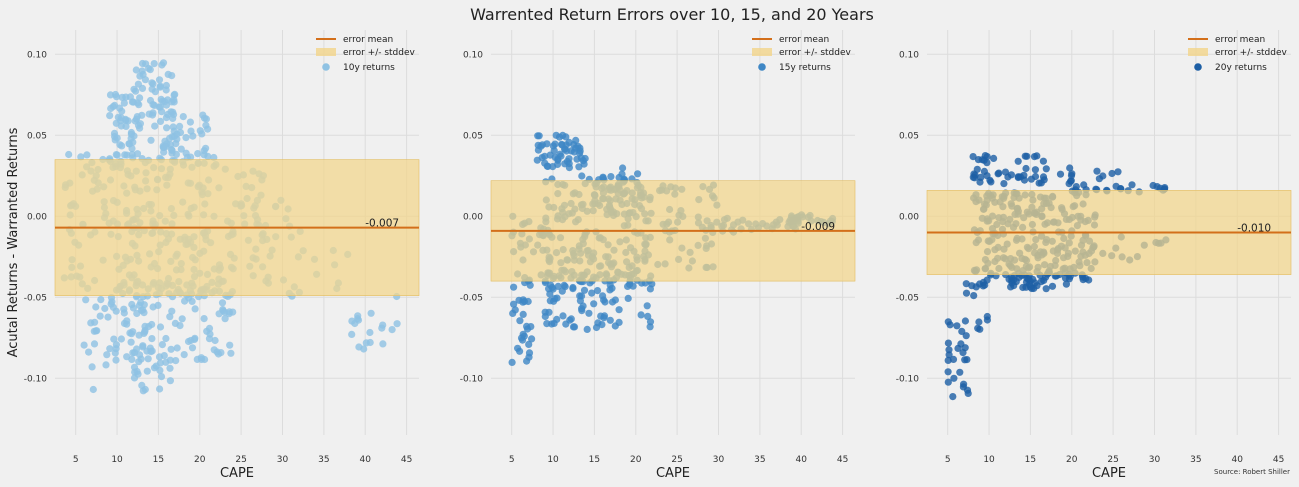  What do you see at coordinates (406, 460) in the screenshot?
I see `x-tick-label: 45` at bounding box center [406, 460].